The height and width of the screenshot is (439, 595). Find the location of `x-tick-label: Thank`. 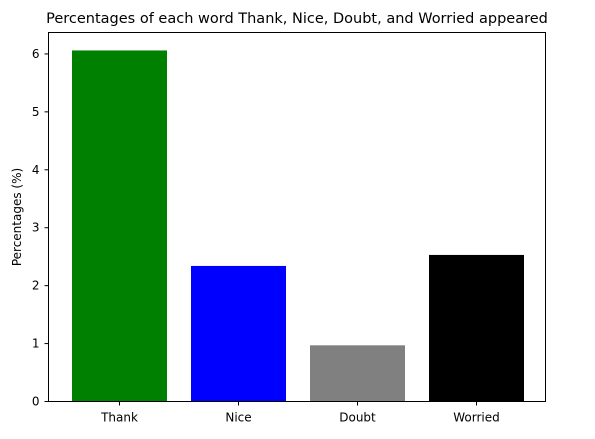

x-tick-label: Thank is located at coordinates (119, 418).